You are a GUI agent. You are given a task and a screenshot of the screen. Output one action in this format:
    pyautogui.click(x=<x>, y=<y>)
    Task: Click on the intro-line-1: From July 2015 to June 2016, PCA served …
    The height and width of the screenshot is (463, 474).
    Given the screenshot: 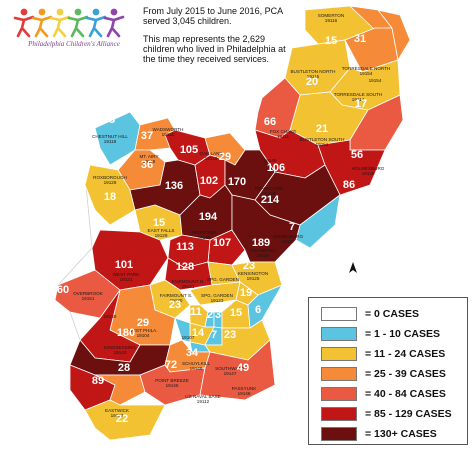 What is the action you would take?
    pyautogui.click(x=213, y=16)
    